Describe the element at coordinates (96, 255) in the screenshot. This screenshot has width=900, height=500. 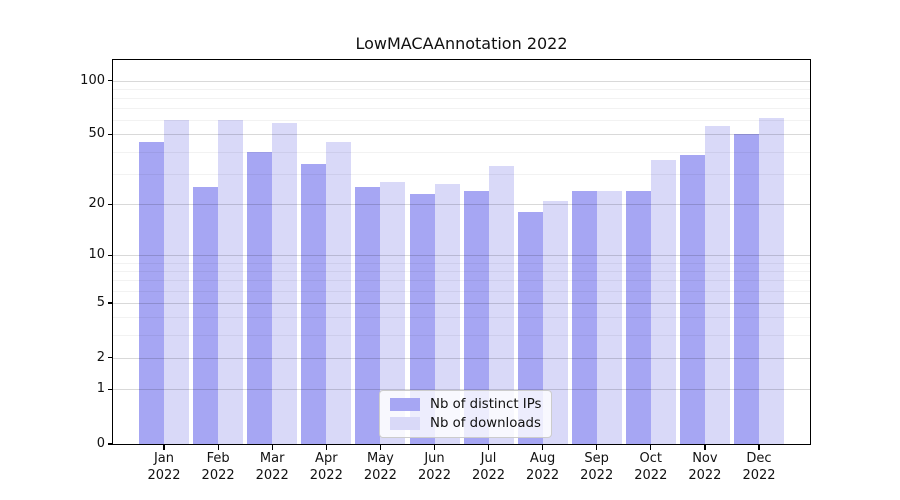
I see `y-axis-tick-label: 10` at that location.